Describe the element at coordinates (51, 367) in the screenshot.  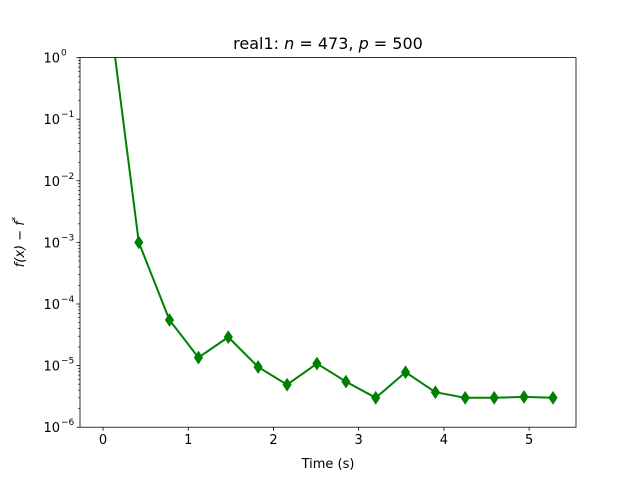
I see `y-tick-label-1: 10` at that location.